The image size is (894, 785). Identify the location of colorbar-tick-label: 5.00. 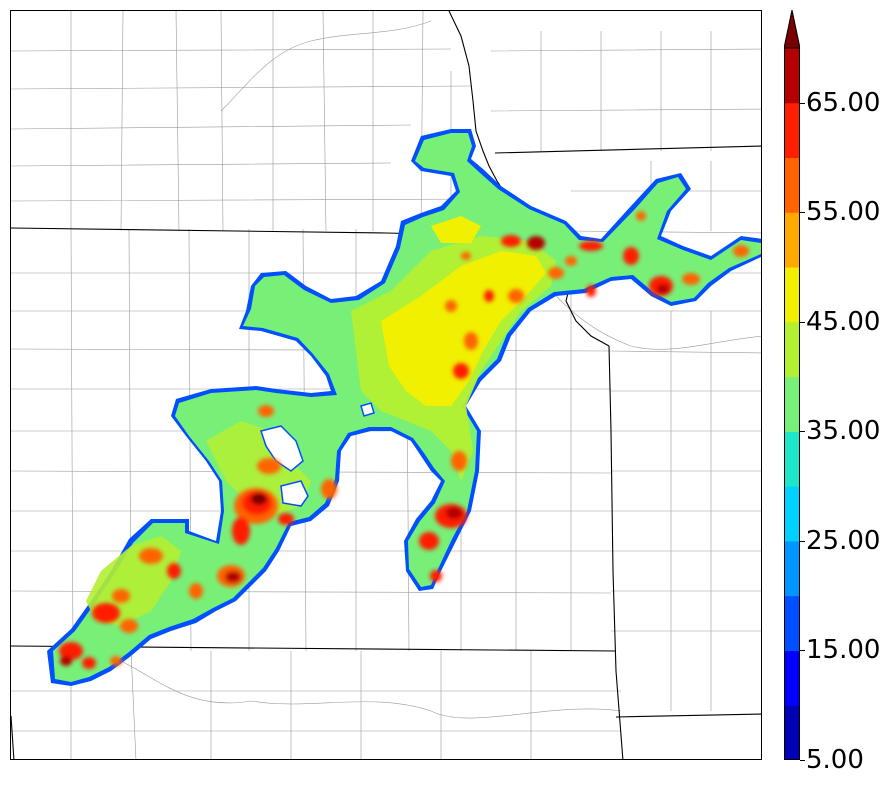
(835, 760).